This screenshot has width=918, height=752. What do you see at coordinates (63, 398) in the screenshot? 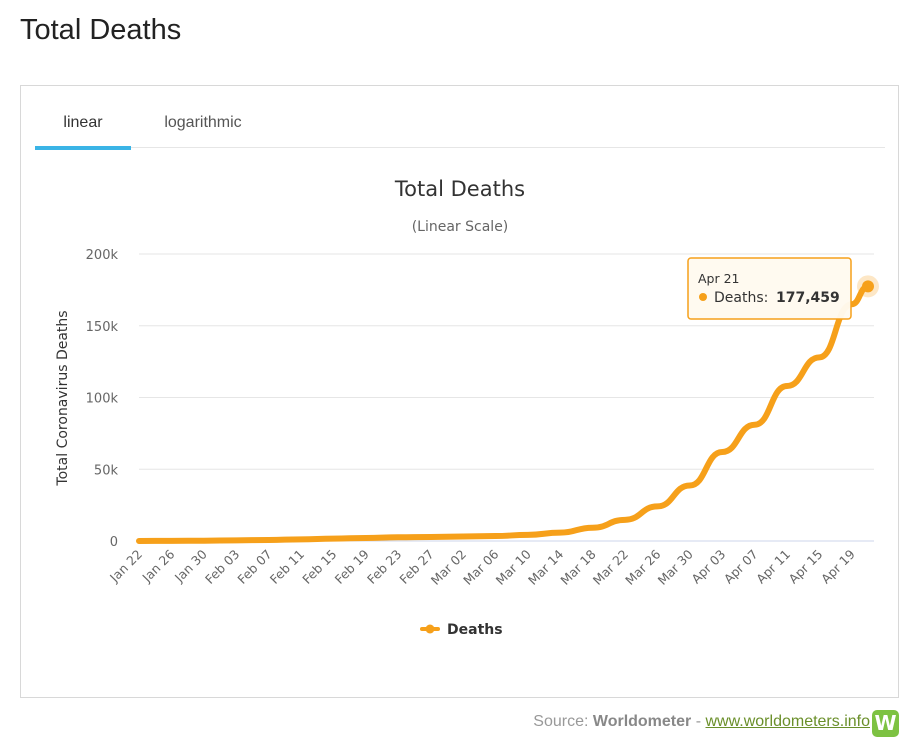
I see `y-axis-label: Total Coronavirus Deaths` at bounding box center [63, 398].